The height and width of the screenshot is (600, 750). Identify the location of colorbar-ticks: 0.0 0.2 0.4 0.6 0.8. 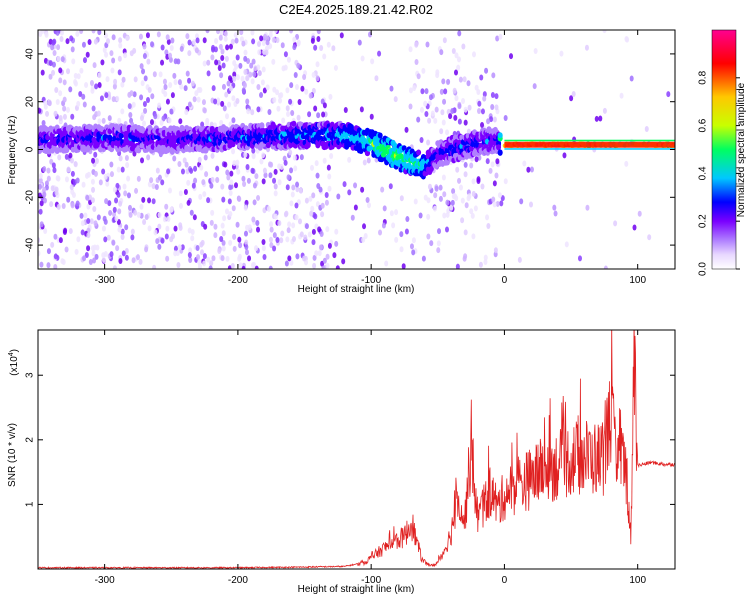
(719, 173).